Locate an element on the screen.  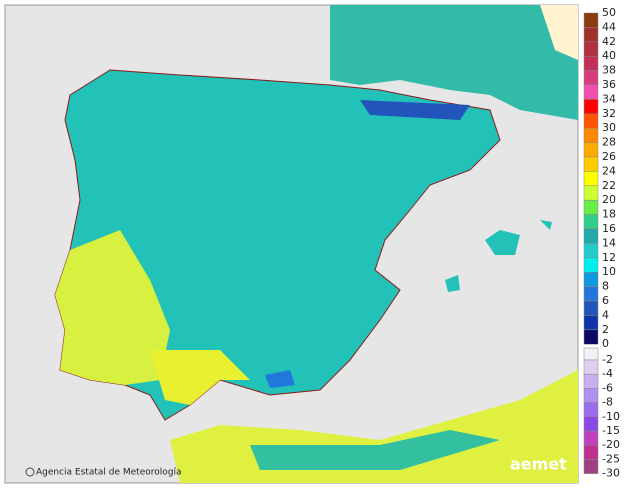
legend-label: 50 is located at coordinates (609, 12).